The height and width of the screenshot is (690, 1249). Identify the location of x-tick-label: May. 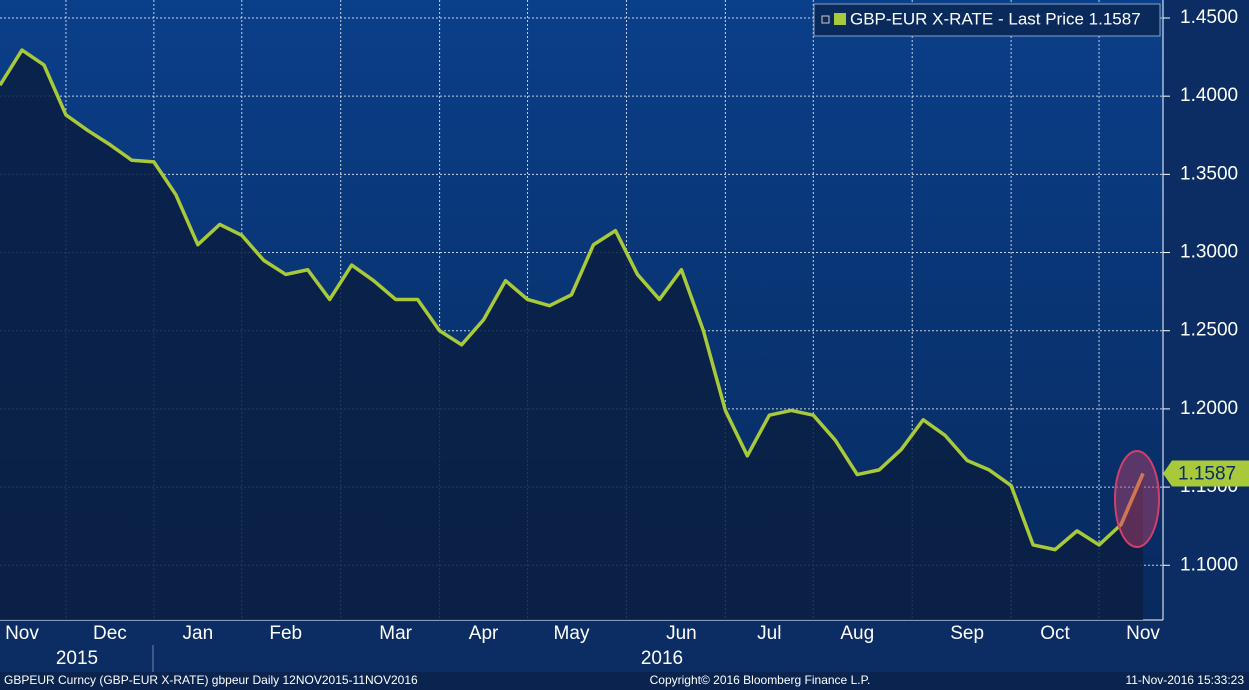
(572, 633).